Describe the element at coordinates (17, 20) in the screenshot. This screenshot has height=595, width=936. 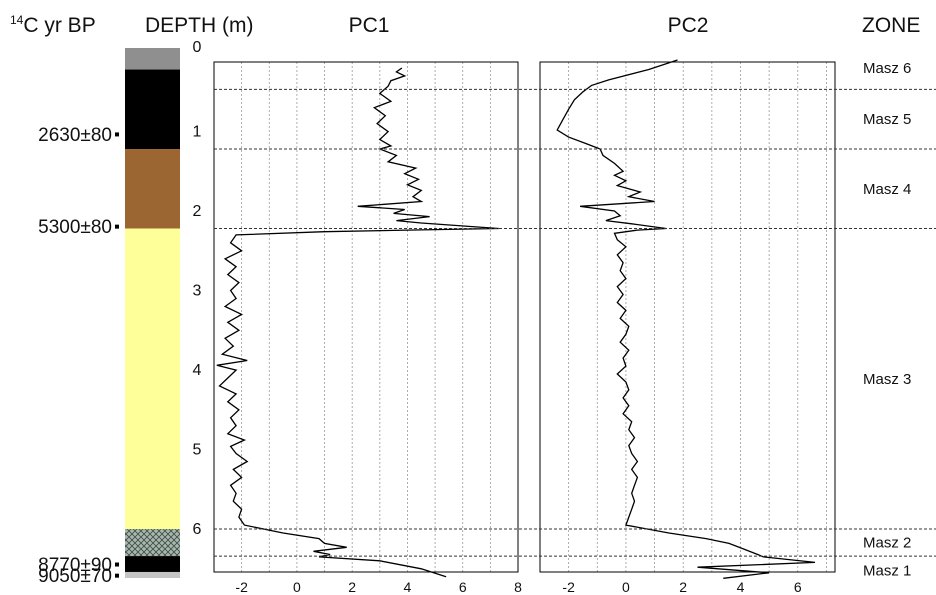
I see `age-header-superscript: 14` at that location.